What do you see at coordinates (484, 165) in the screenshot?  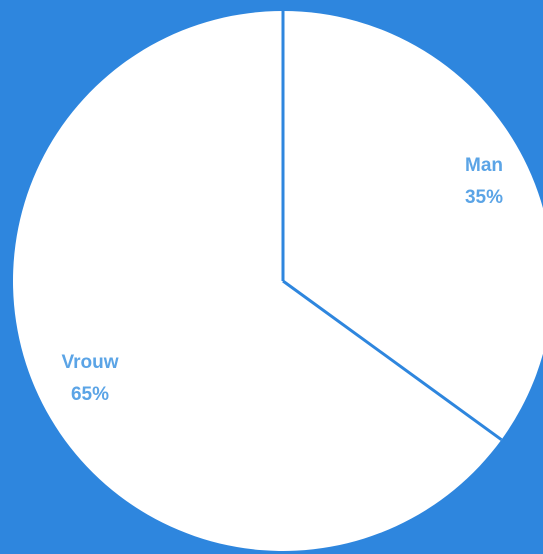 I see `slice-label-man-name: Man` at bounding box center [484, 165].